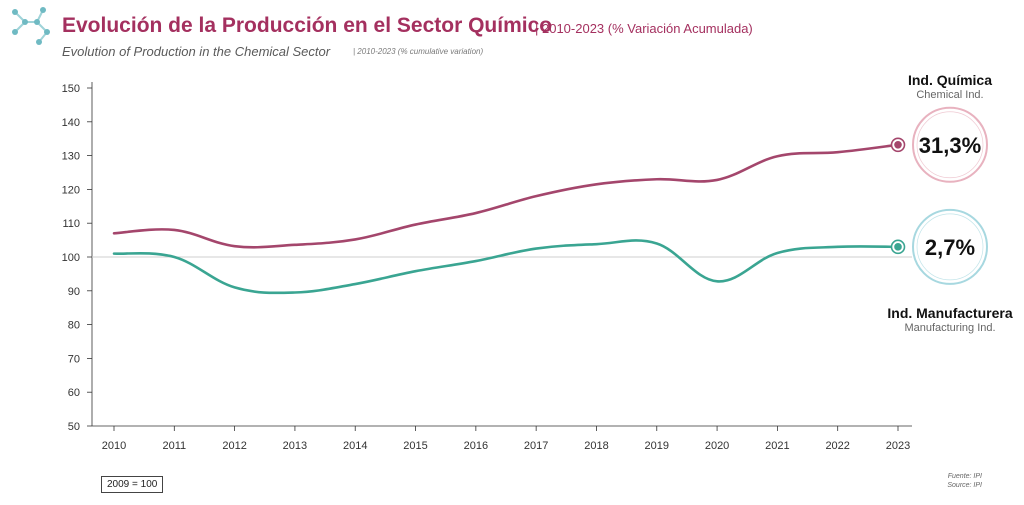 The image size is (1024, 505). I want to click on manufacturing-change-label: 2,7%, so click(950, 247).